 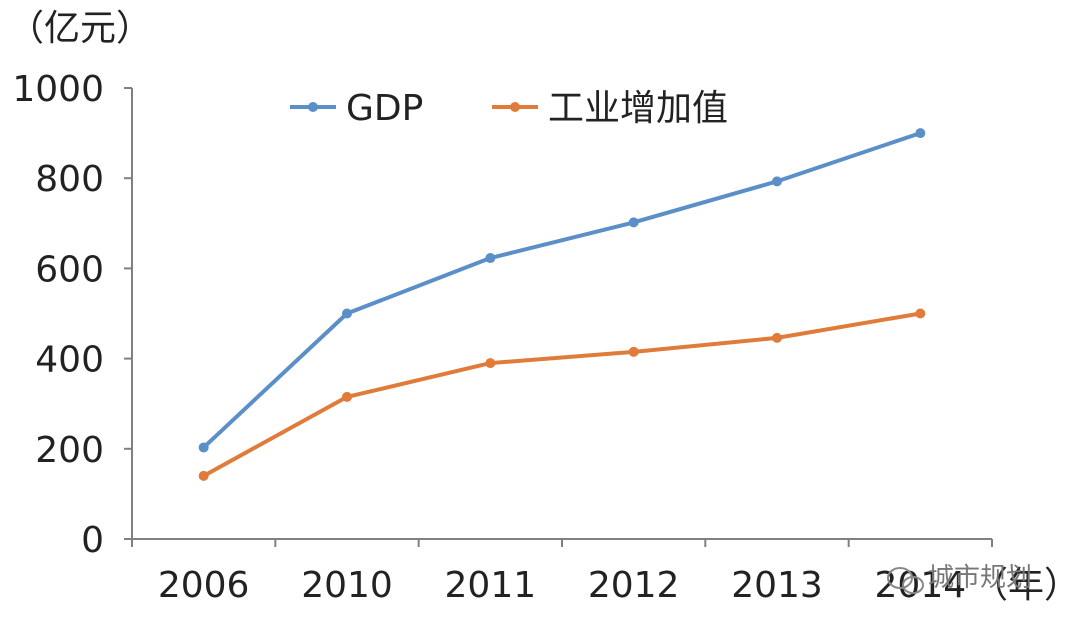 I want to click on watermark: 城市规划, so click(x=959, y=578).